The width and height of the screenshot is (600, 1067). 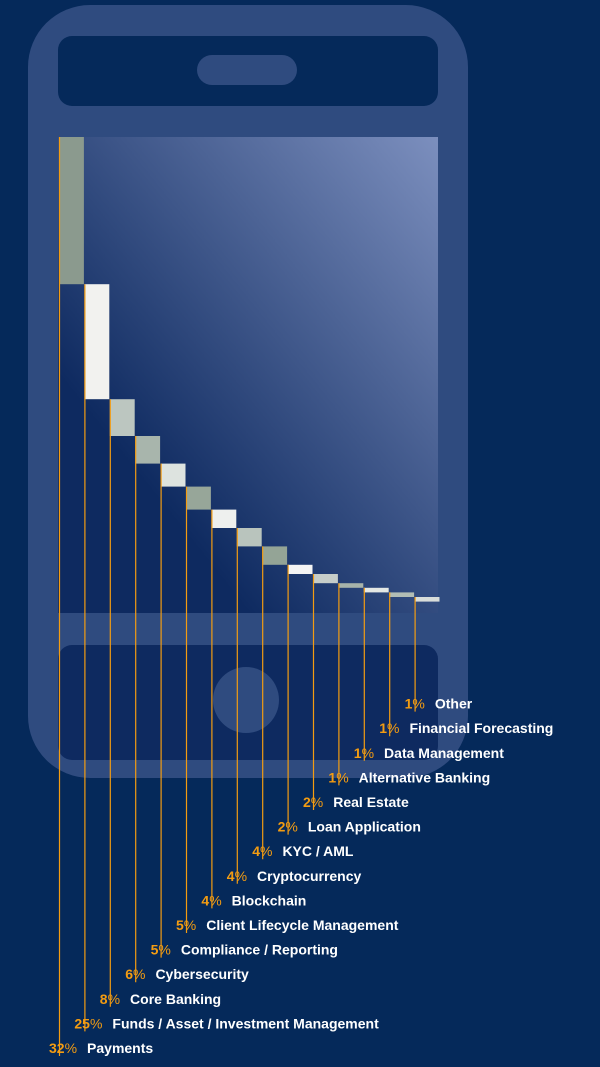 What do you see at coordinates (393, 728) in the screenshot?
I see `unit-label-13: %` at bounding box center [393, 728].